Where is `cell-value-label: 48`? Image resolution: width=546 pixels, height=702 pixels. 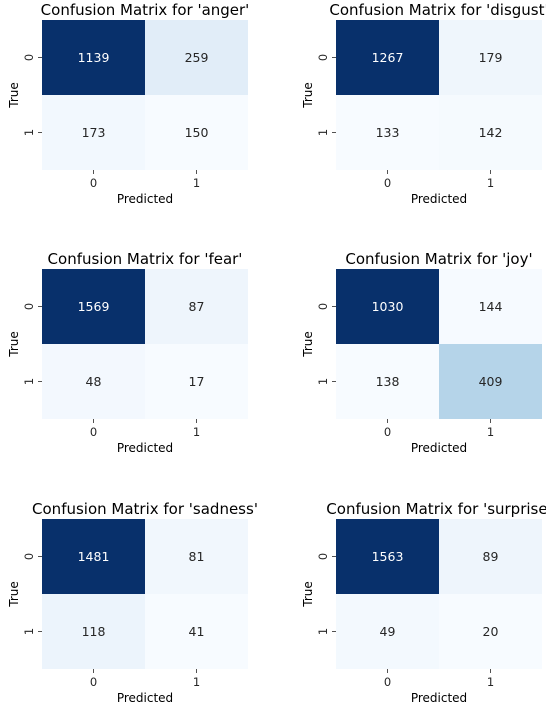 cell-value-label: 48 is located at coordinates (94, 381).